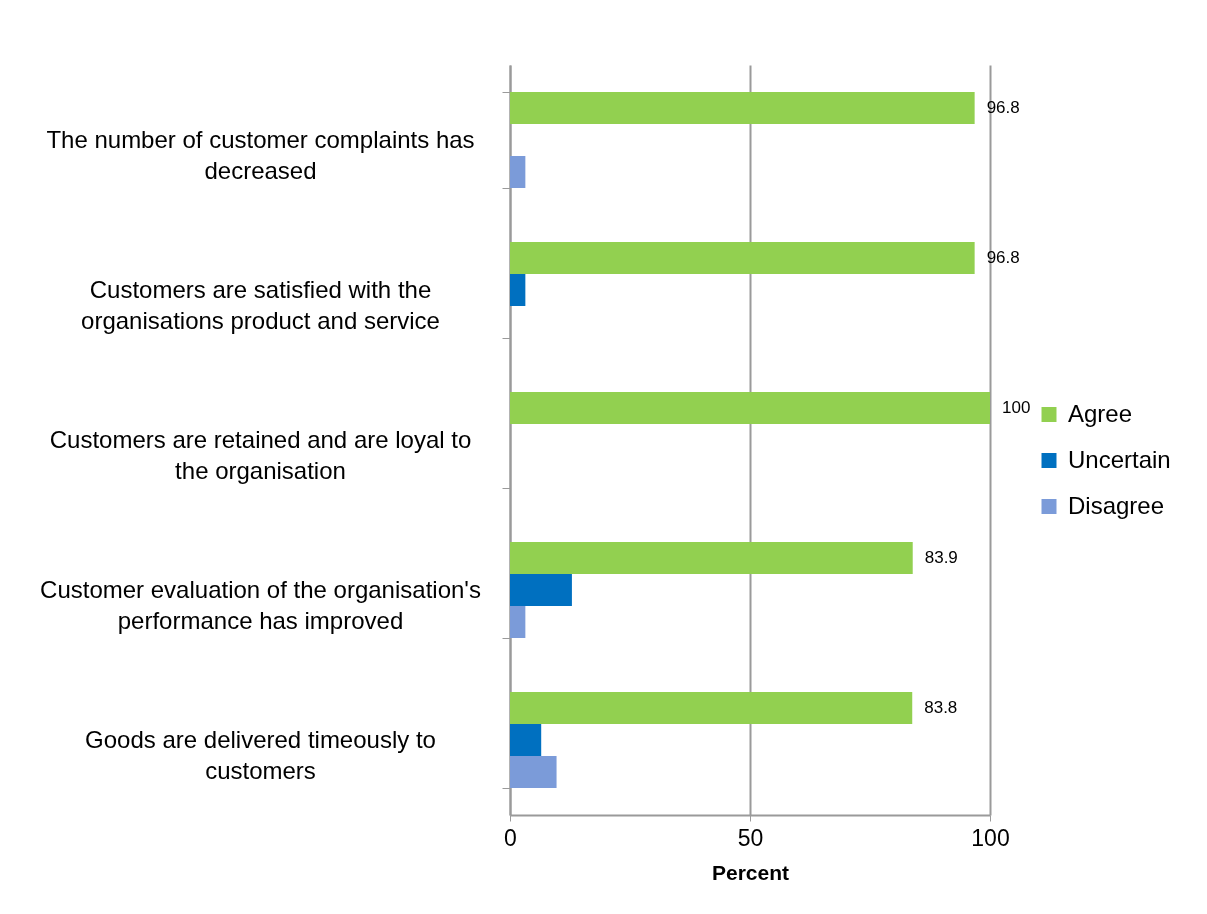  I want to click on y-tick-label: Goods are delivered timeously to customers, so click(260, 754).